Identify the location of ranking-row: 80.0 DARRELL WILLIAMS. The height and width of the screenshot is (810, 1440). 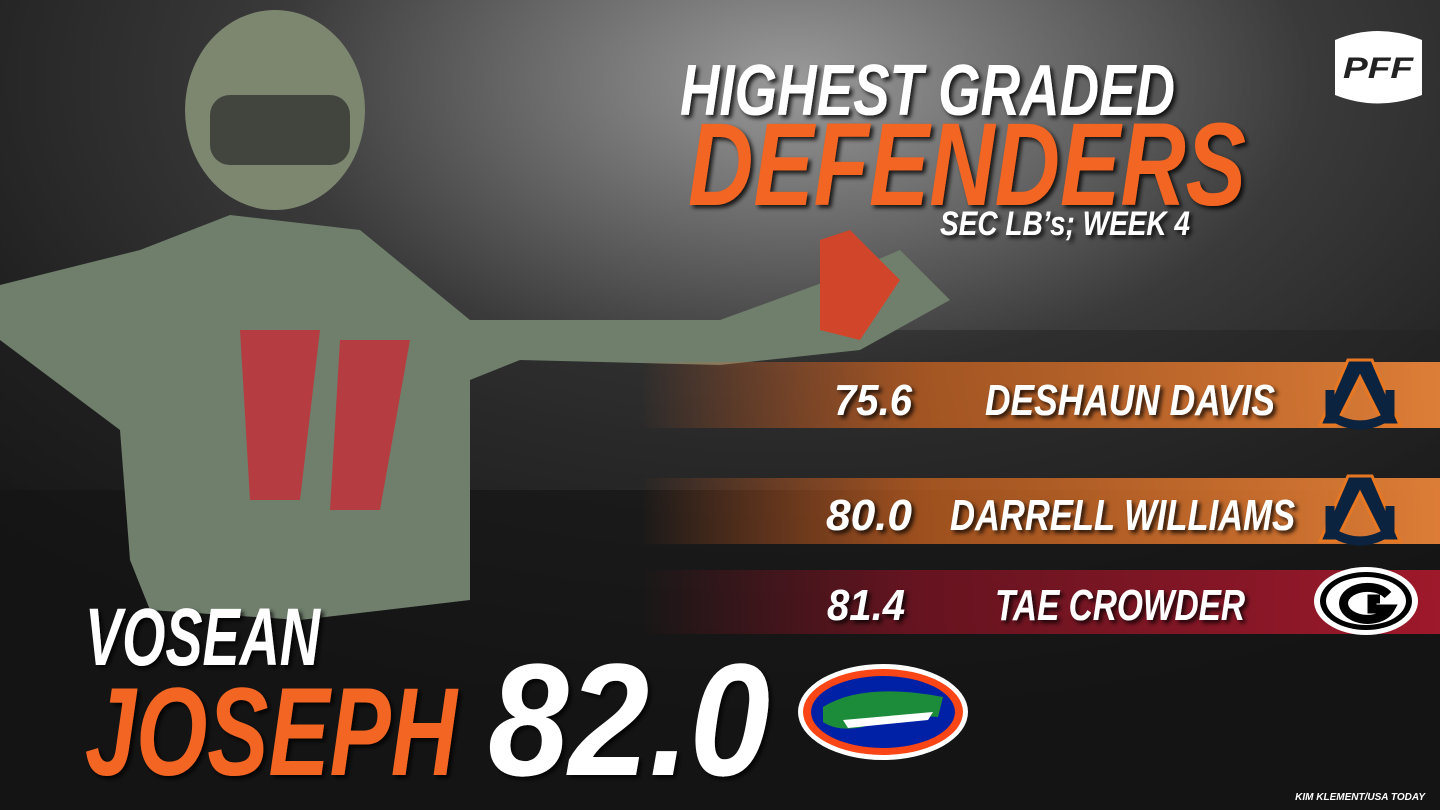
(1040, 510).